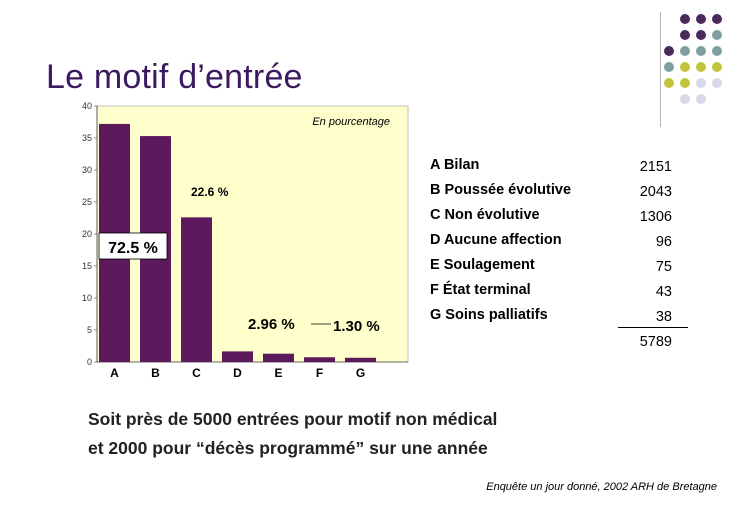 The height and width of the screenshot is (517, 747). Describe the element at coordinates (237, 356) in the screenshot. I see `bar-D` at that location.